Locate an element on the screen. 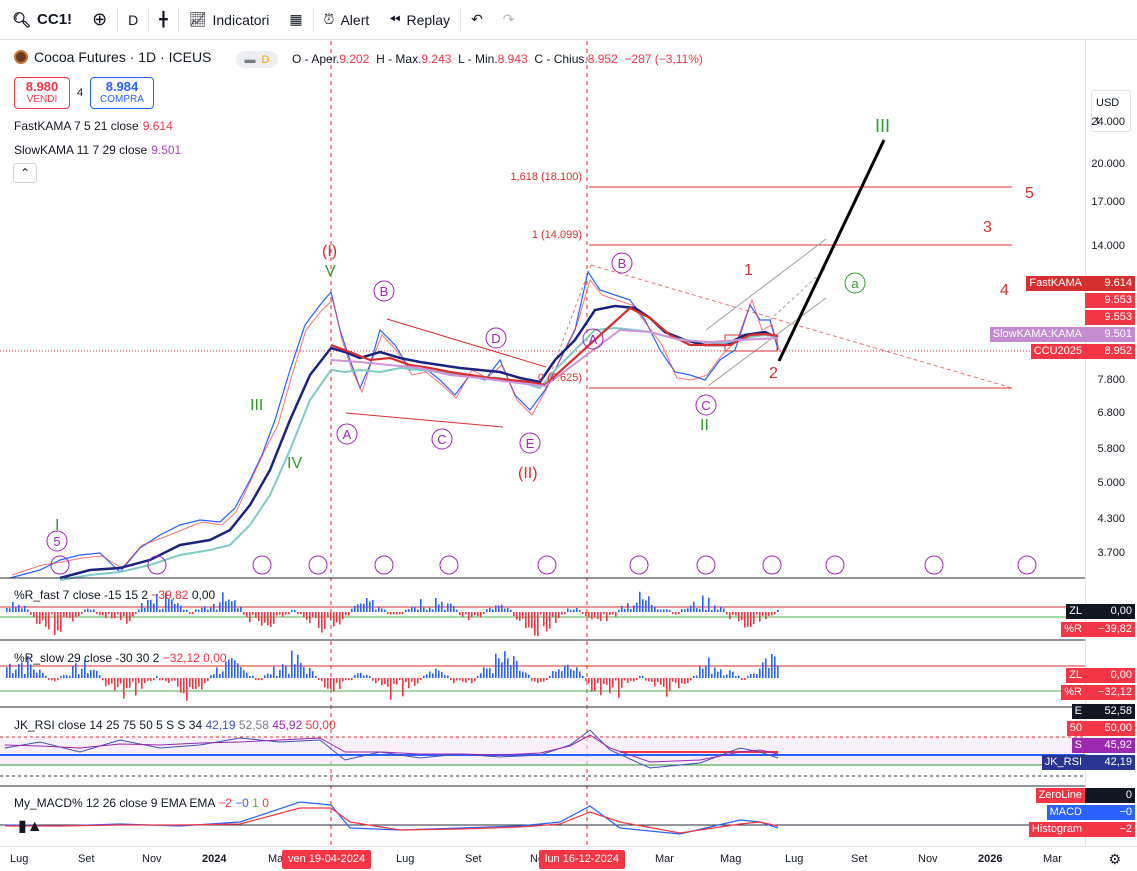  macd-v1: −2 is located at coordinates (225, 803).